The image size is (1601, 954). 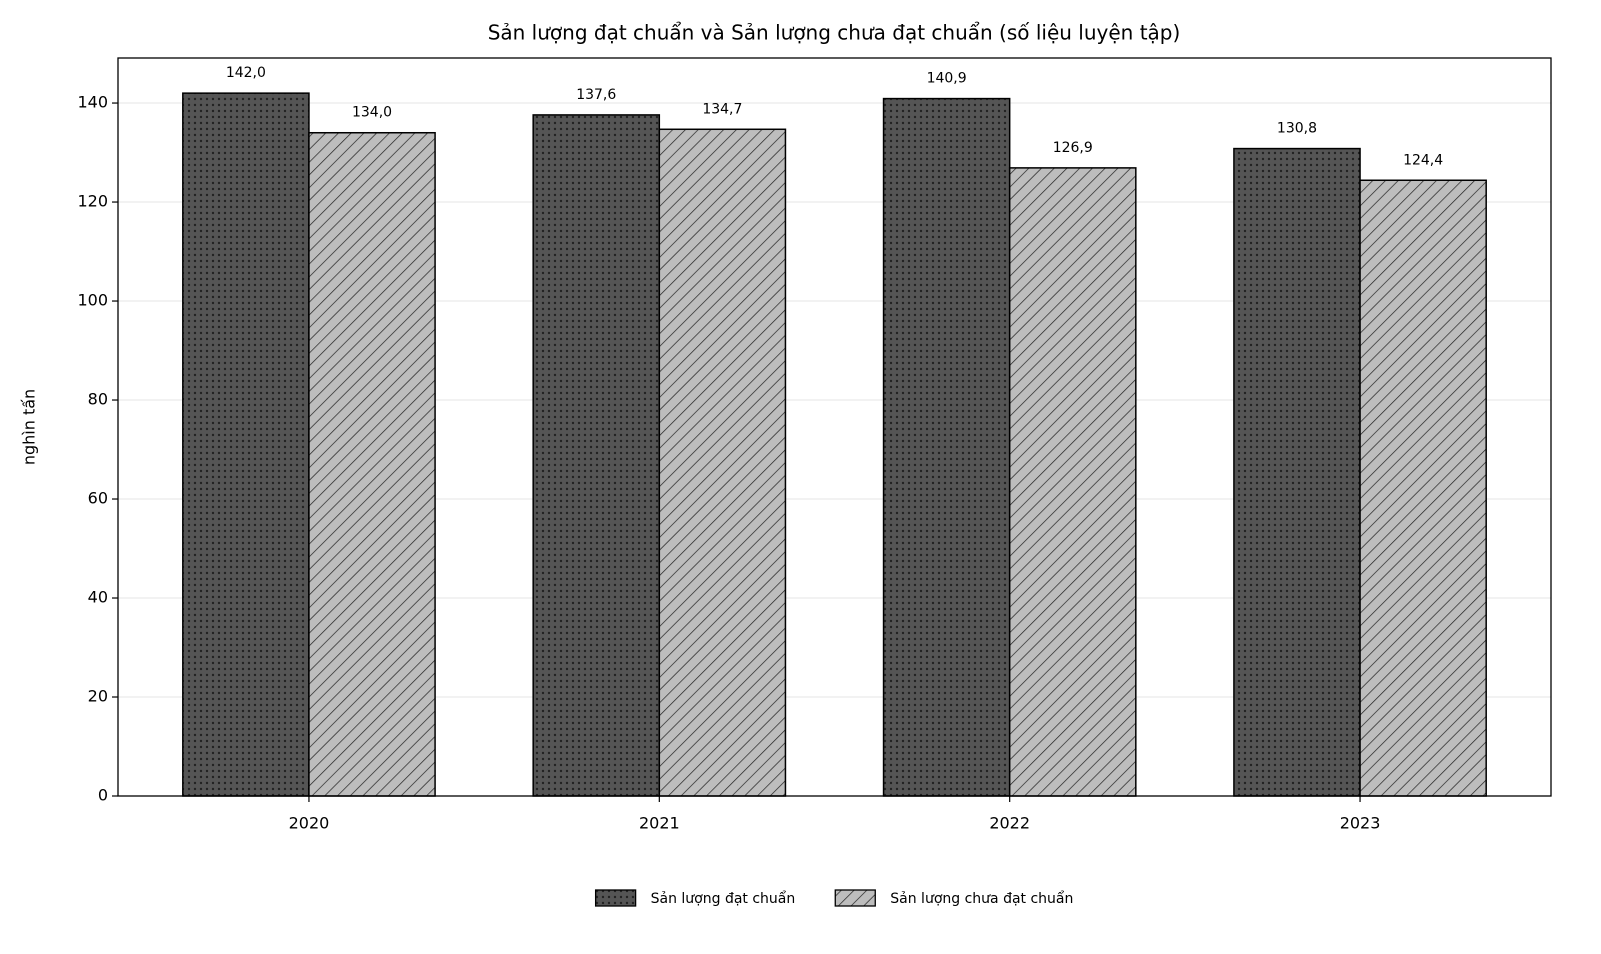 What do you see at coordinates (659, 823) in the screenshot?
I see `x-tick-label: 2021` at bounding box center [659, 823].